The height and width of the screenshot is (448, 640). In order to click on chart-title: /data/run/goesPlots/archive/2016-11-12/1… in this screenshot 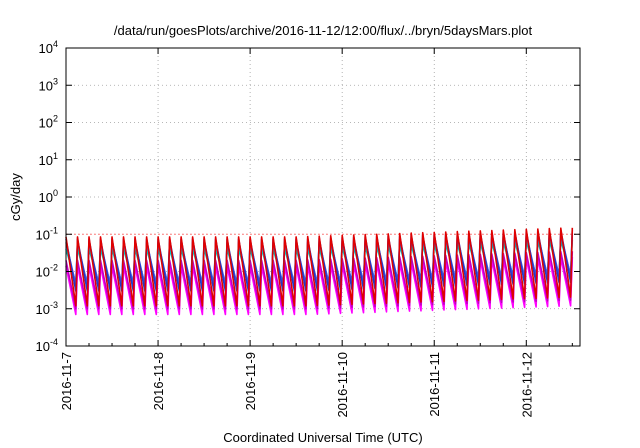, I will do `click(323, 30)`.